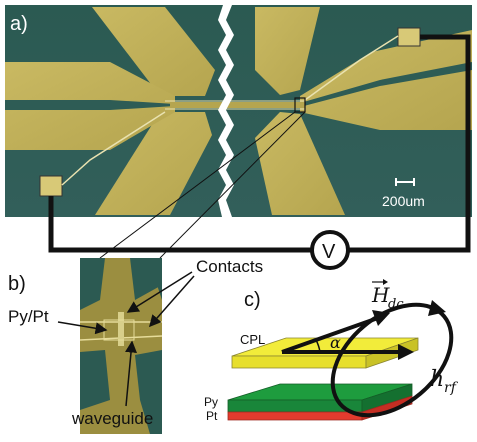  What do you see at coordinates (131, 373) in the screenshot?
I see `waveguide-arrow` at bounding box center [131, 373].